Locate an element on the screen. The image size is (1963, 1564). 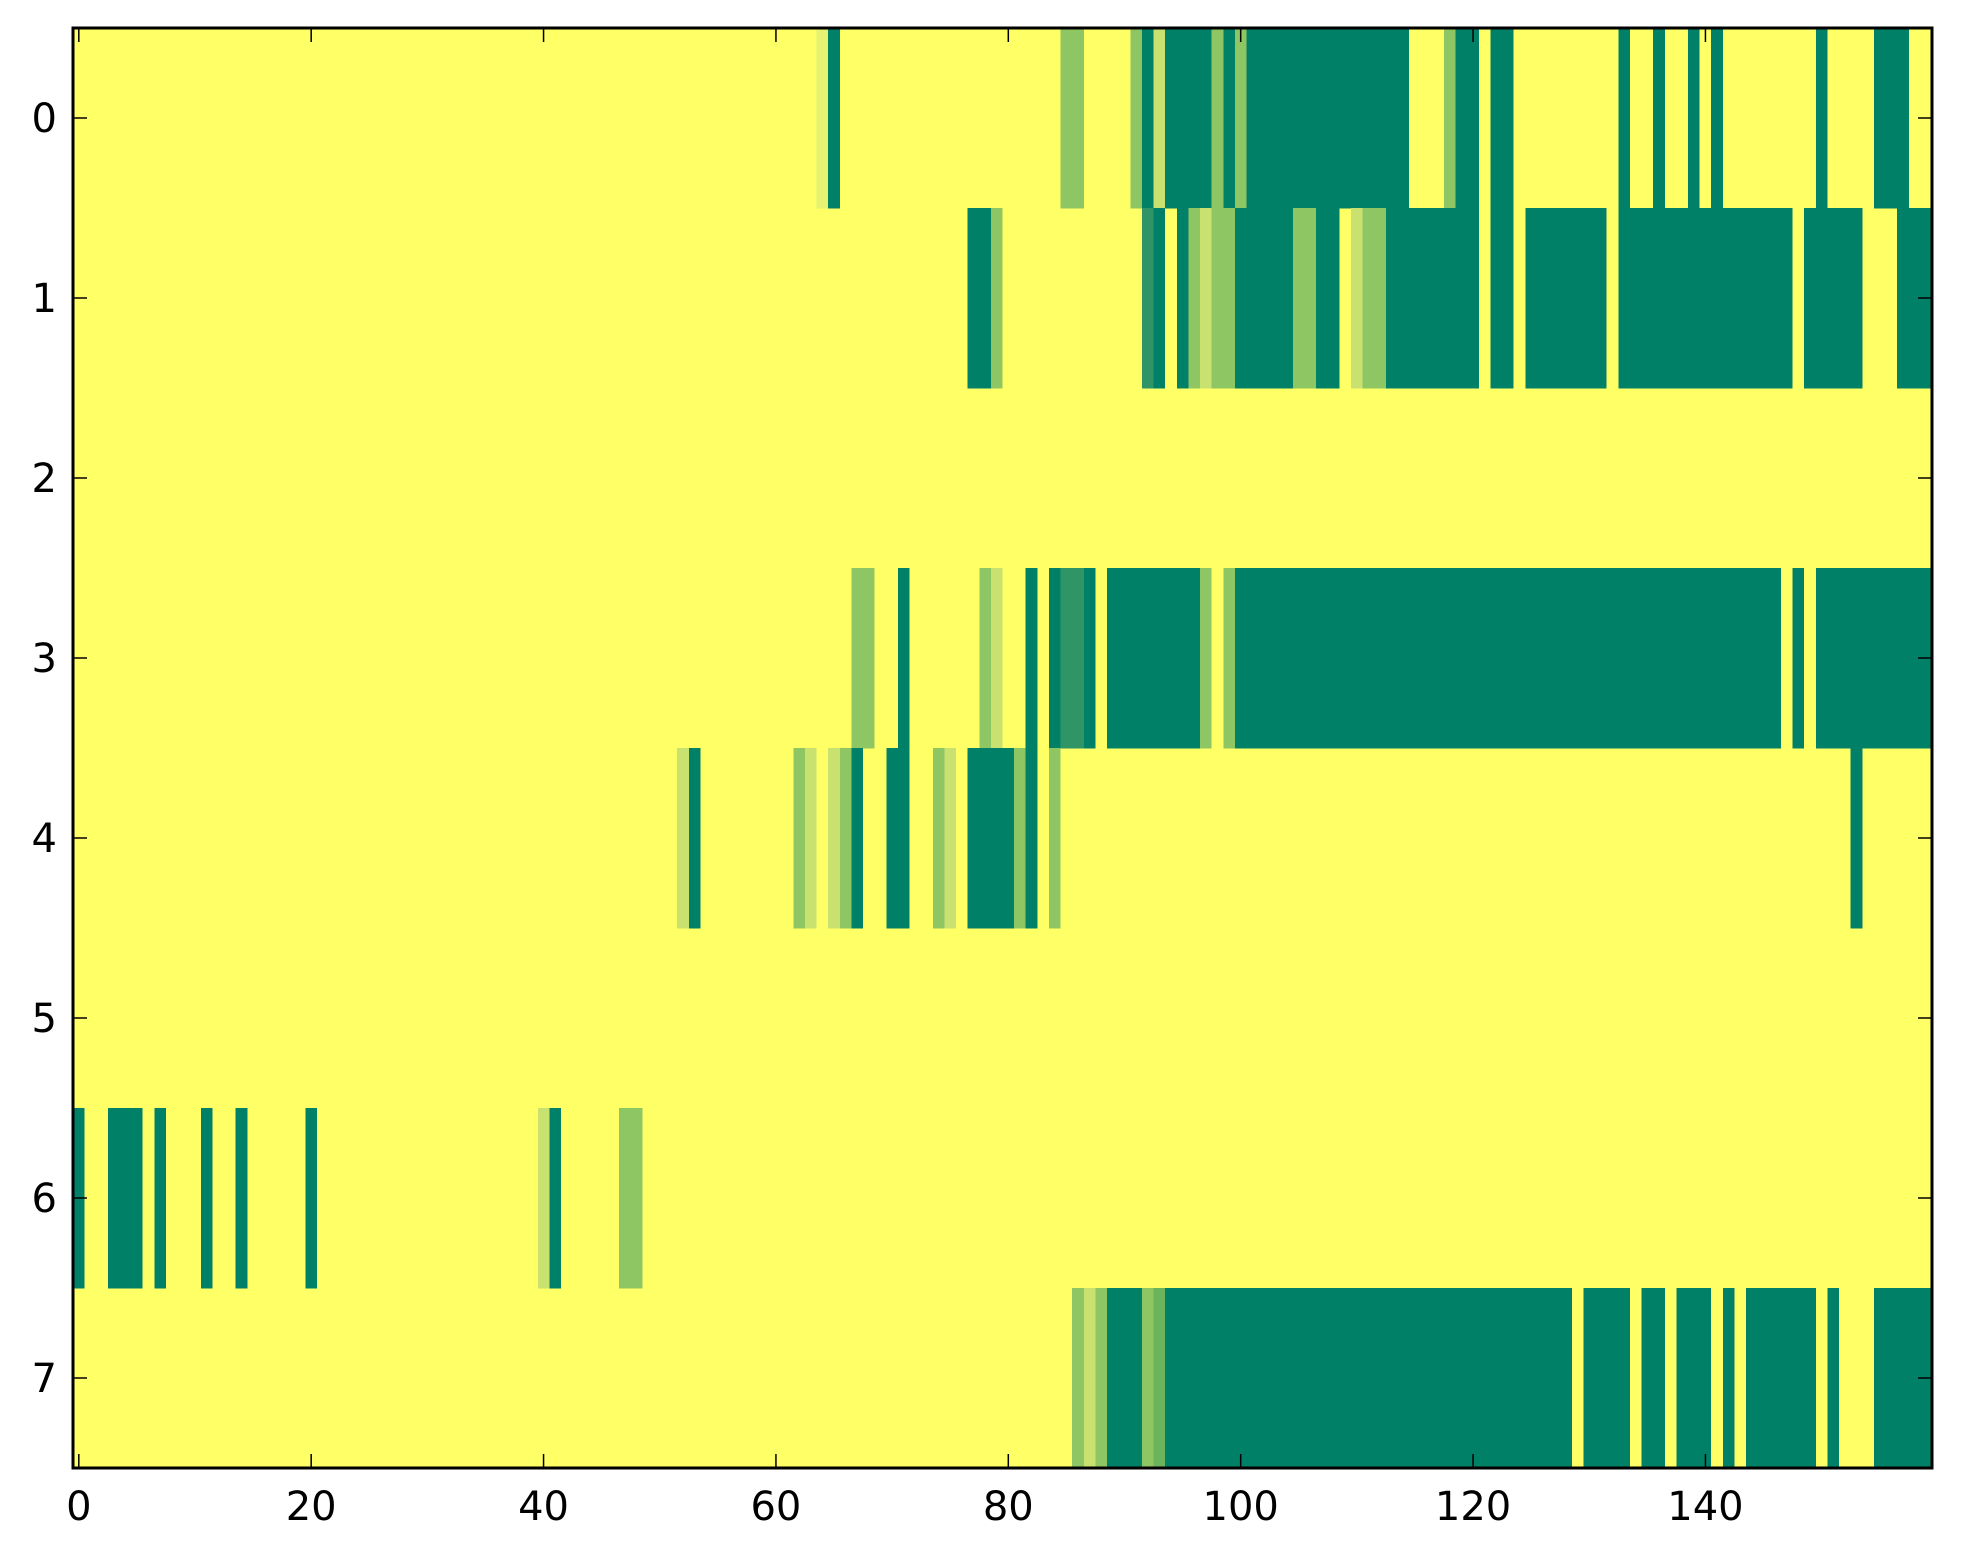
heatmap-cell-r4-s2 is located at coordinates (799, 838).